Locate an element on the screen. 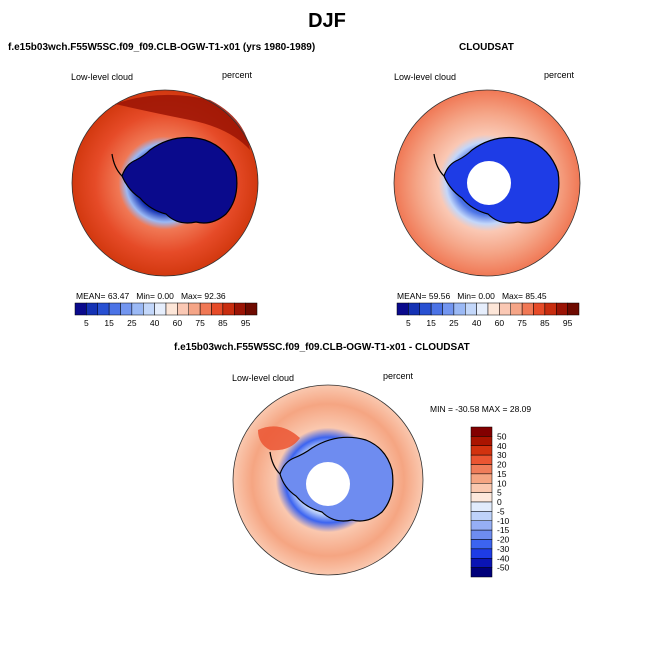  right-max-value: 85.45 is located at coordinates (536, 296).